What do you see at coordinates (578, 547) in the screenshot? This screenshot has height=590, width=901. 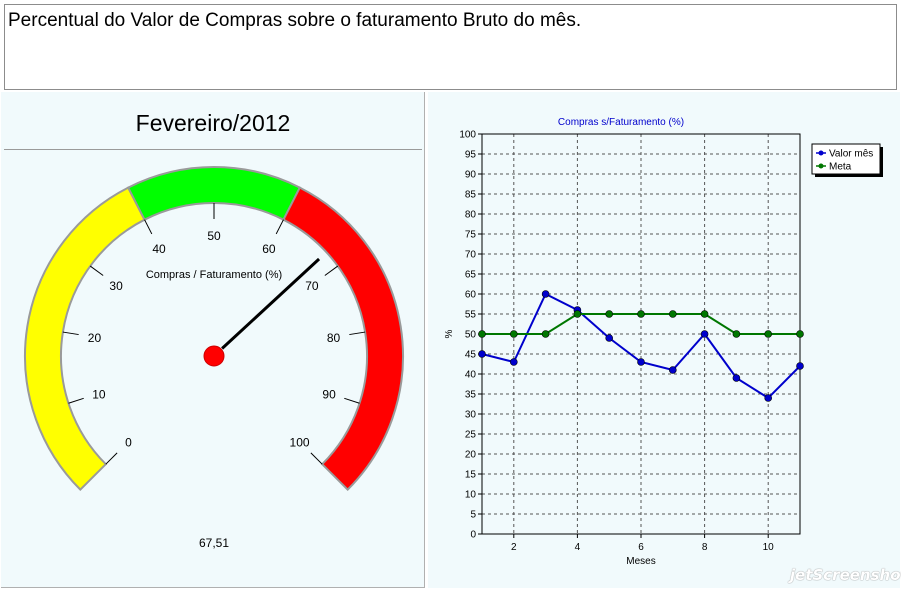 I see `x-tick-label: 4` at bounding box center [578, 547].